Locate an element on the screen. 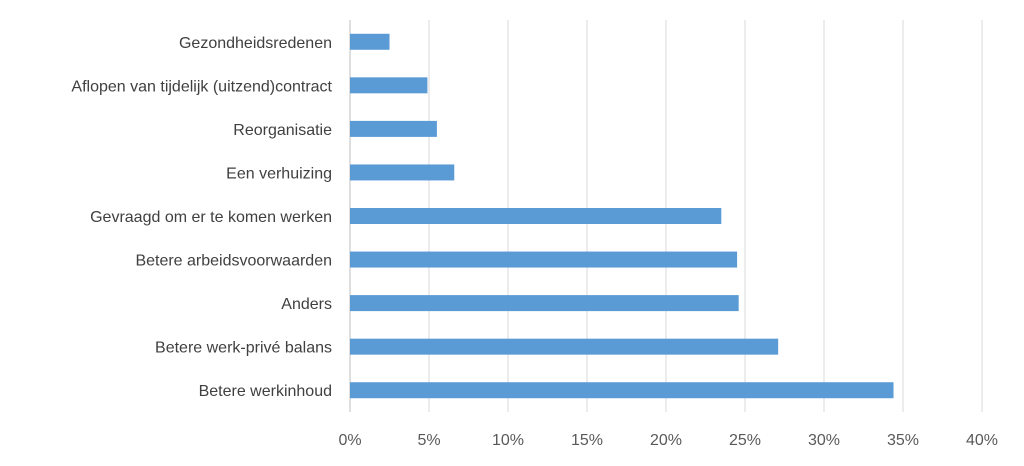 This screenshot has height=466, width=1024. category-label: Reorganisatie is located at coordinates (282, 130).